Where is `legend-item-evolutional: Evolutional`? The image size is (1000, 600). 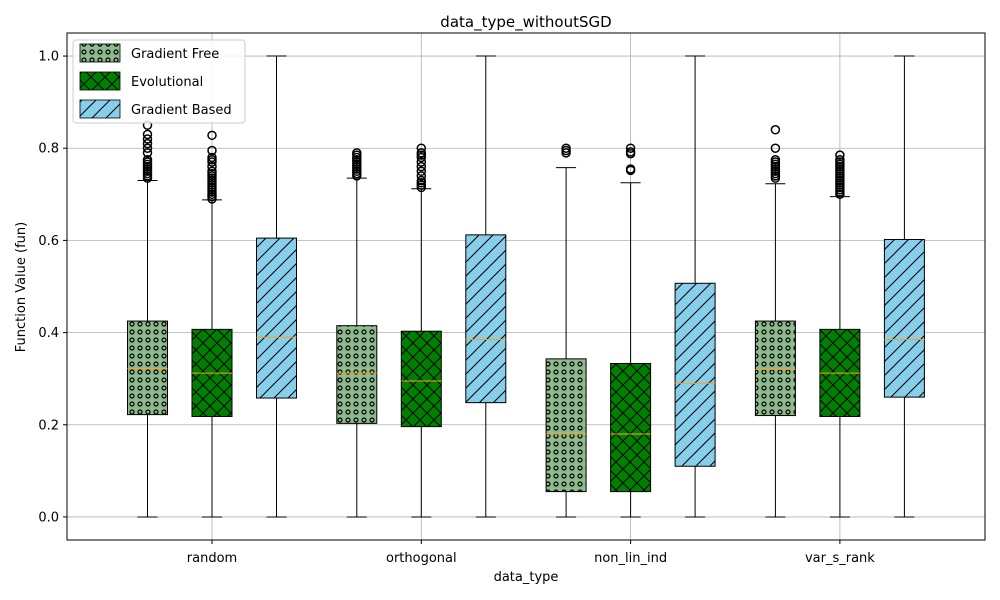 legend-item-evolutional: Evolutional is located at coordinates (141, 81).